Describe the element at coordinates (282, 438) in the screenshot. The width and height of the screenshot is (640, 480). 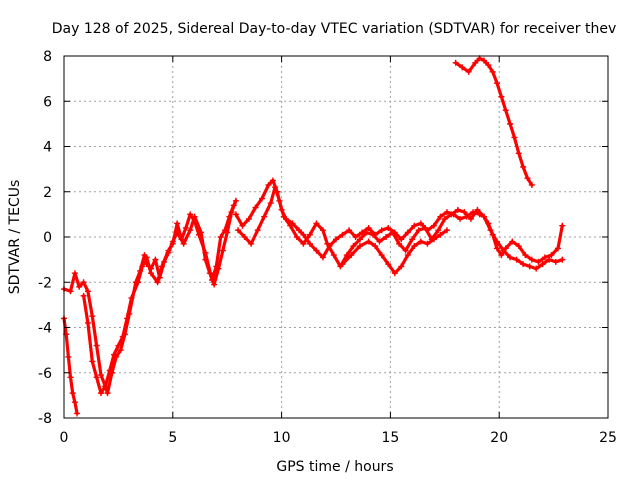
I see `x-tick-label: 10` at that location.